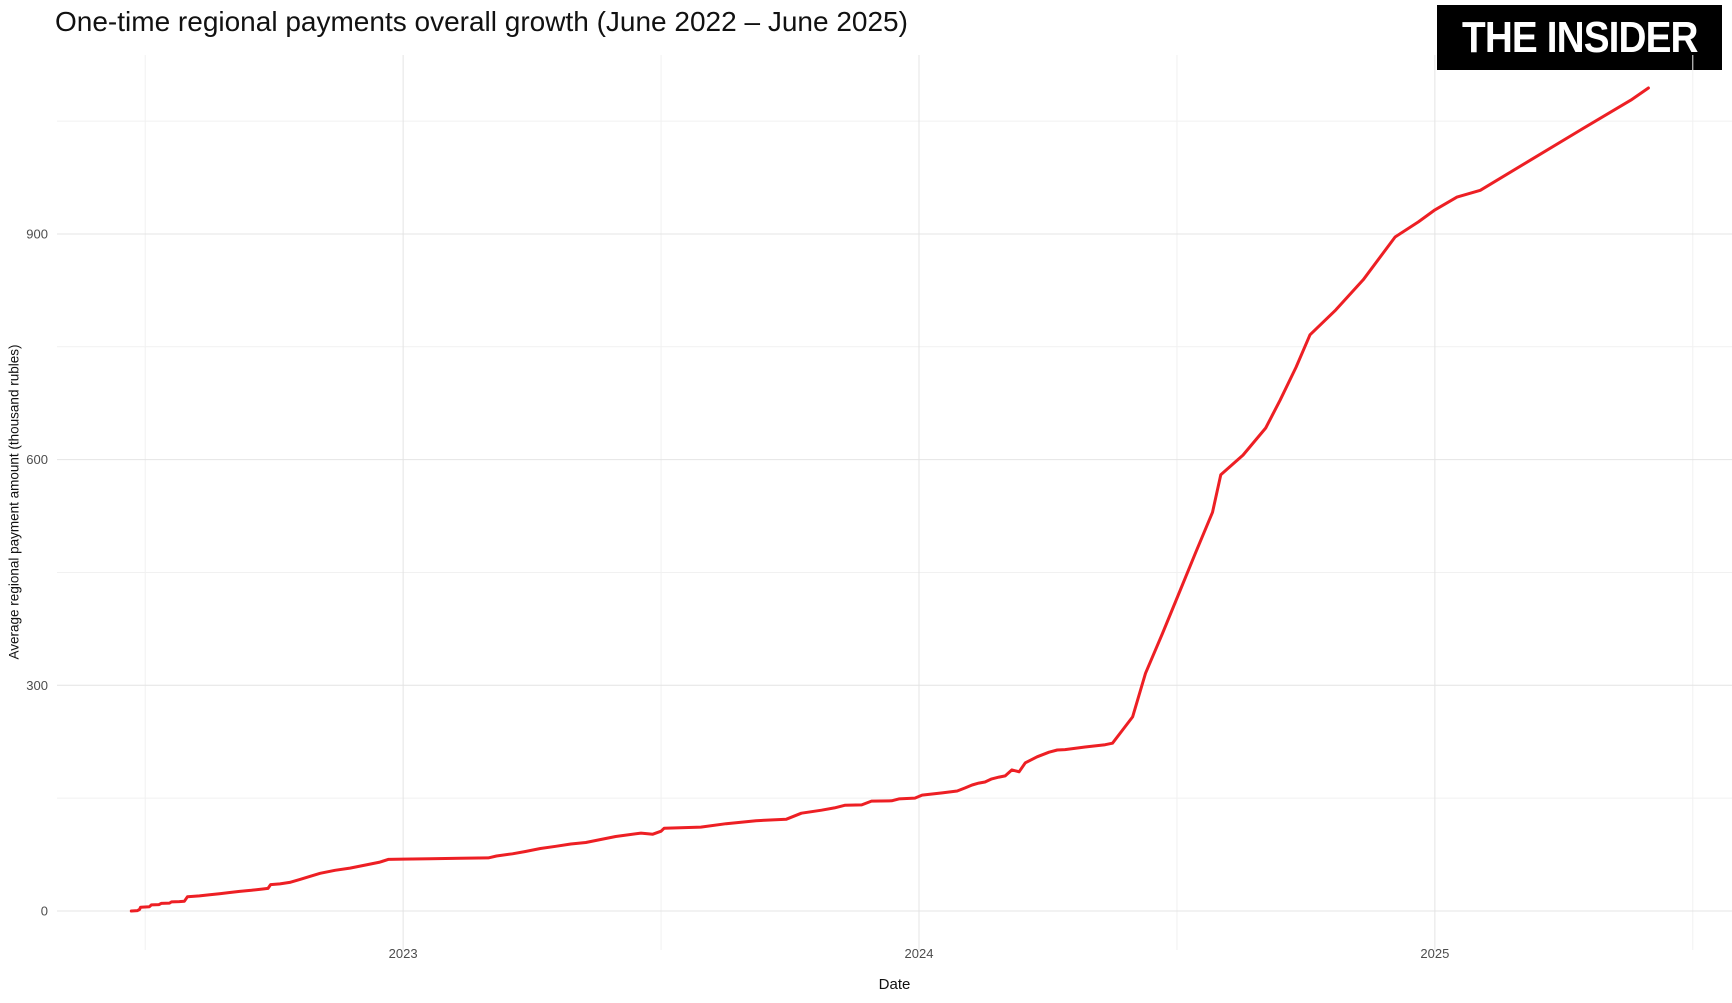 The image size is (1732, 1003). What do you see at coordinates (1434, 953) in the screenshot?
I see `x-tick-label: 2025` at bounding box center [1434, 953].